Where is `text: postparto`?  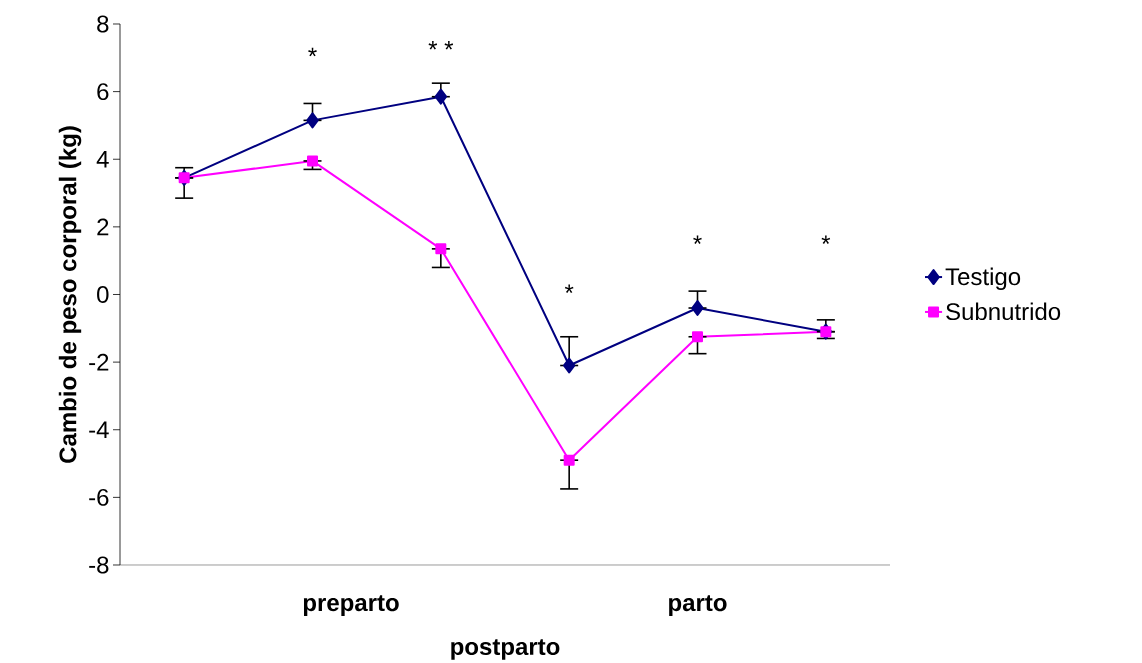 text: postparto is located at coordinates (505, 649).